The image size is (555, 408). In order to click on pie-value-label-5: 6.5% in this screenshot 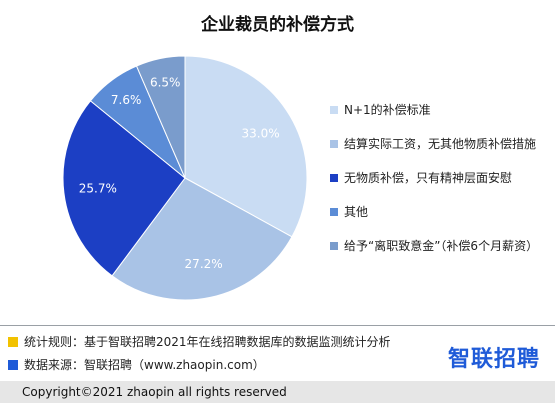, I will do `click(165, 82)`.